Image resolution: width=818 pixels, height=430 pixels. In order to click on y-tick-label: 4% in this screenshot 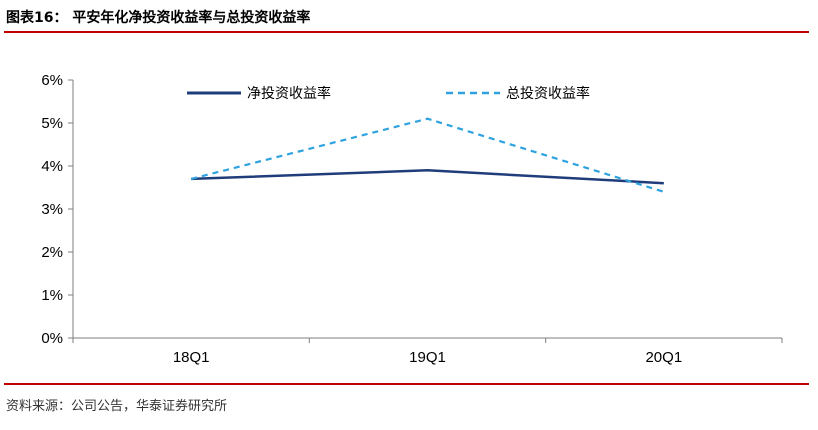, I will do `click(52, 166)`.